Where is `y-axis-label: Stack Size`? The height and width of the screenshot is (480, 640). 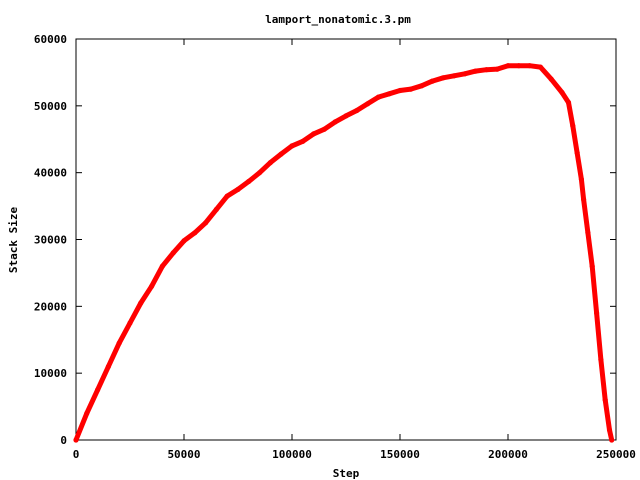
y-axis-label: Stack Size is located at coordinates (13, 240).